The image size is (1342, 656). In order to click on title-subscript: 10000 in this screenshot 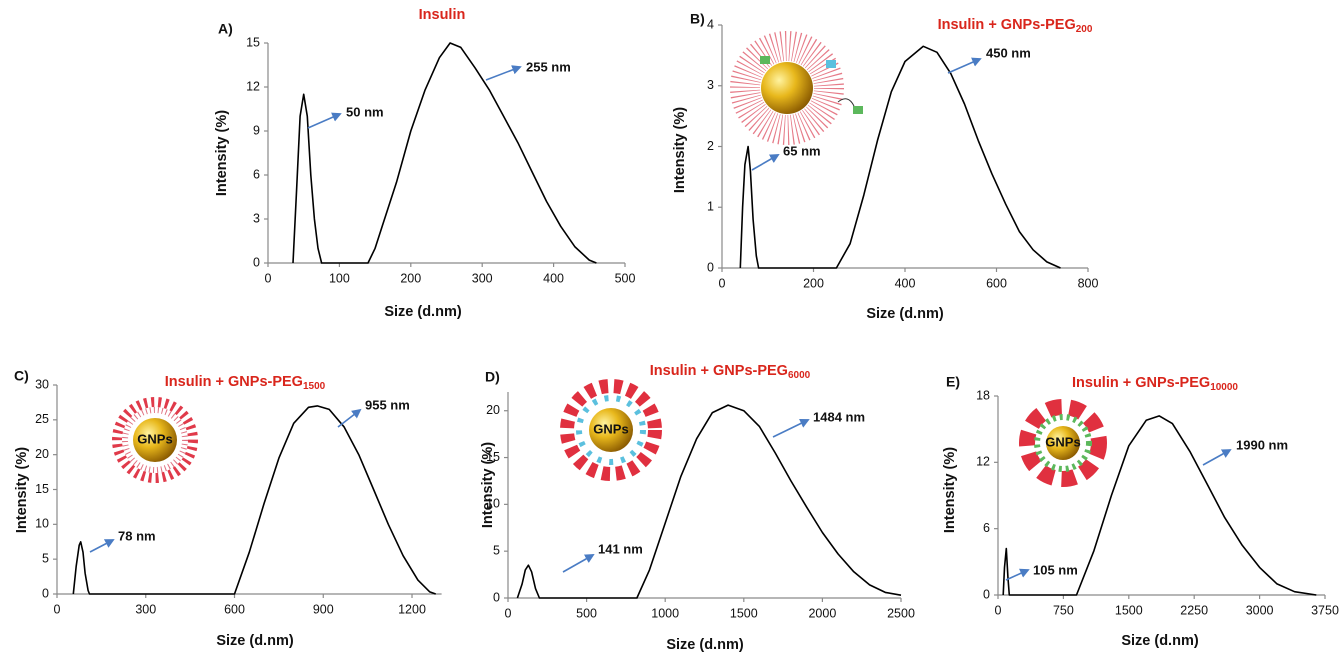, I will do `click(1224, 387)`.